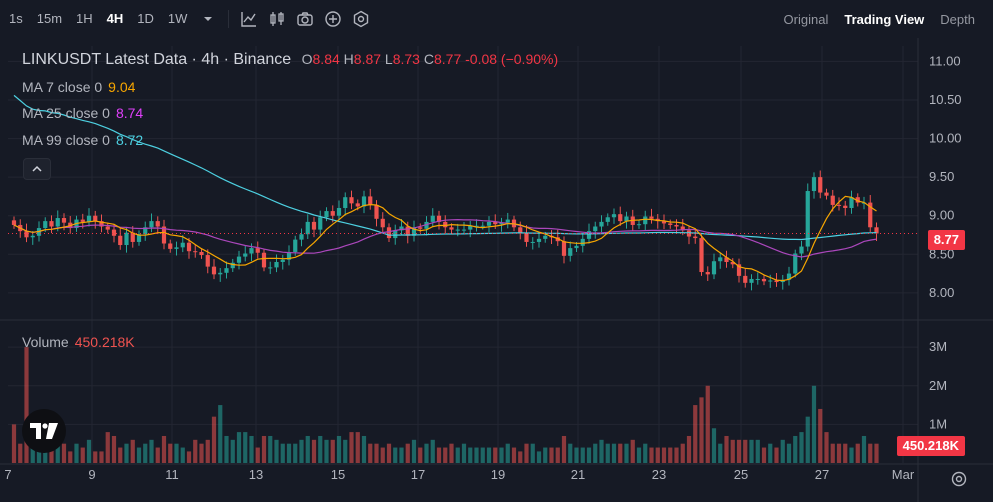 Image resolution: width=993 pixels, height=502 pixels. What do you see at coordinates (78, 342) in the screenshot?
I see `legend-volume: Volume 450.218K` at bounding box center [78, 342].